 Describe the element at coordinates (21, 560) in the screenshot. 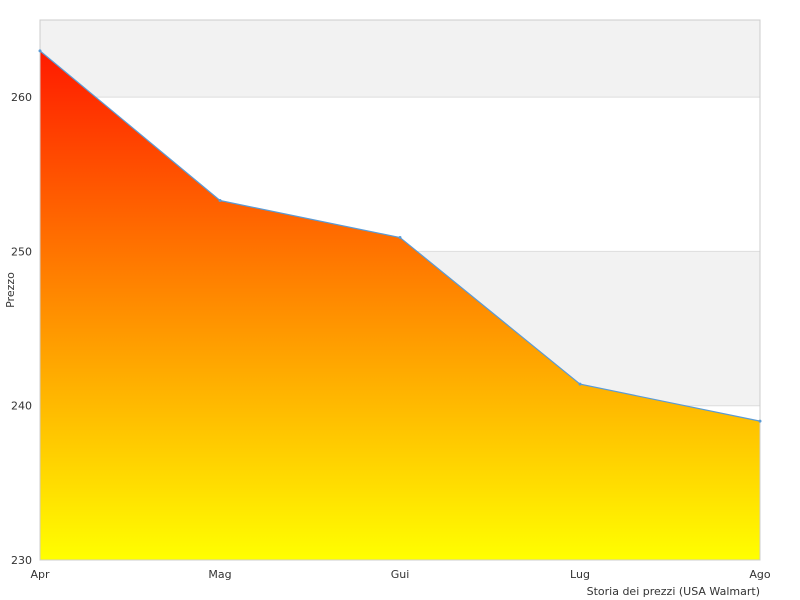

I see `y-tick-label: 230` at that location.